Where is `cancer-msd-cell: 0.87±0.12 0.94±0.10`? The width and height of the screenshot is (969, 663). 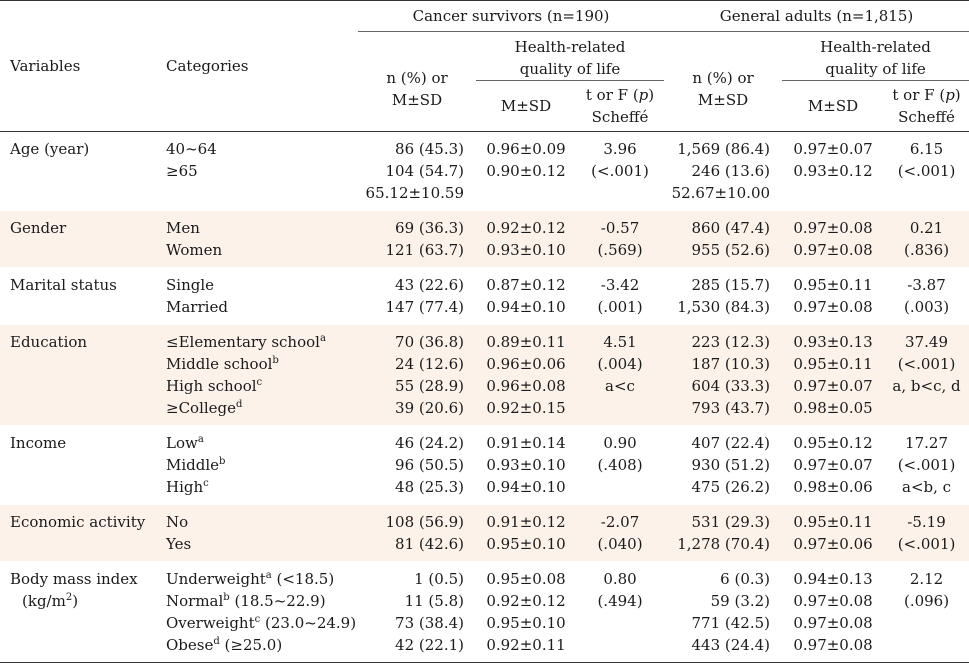 cancer-msd-cell: 0.87±0.12 0.94±0.10 is located at coordinates (526, 296).